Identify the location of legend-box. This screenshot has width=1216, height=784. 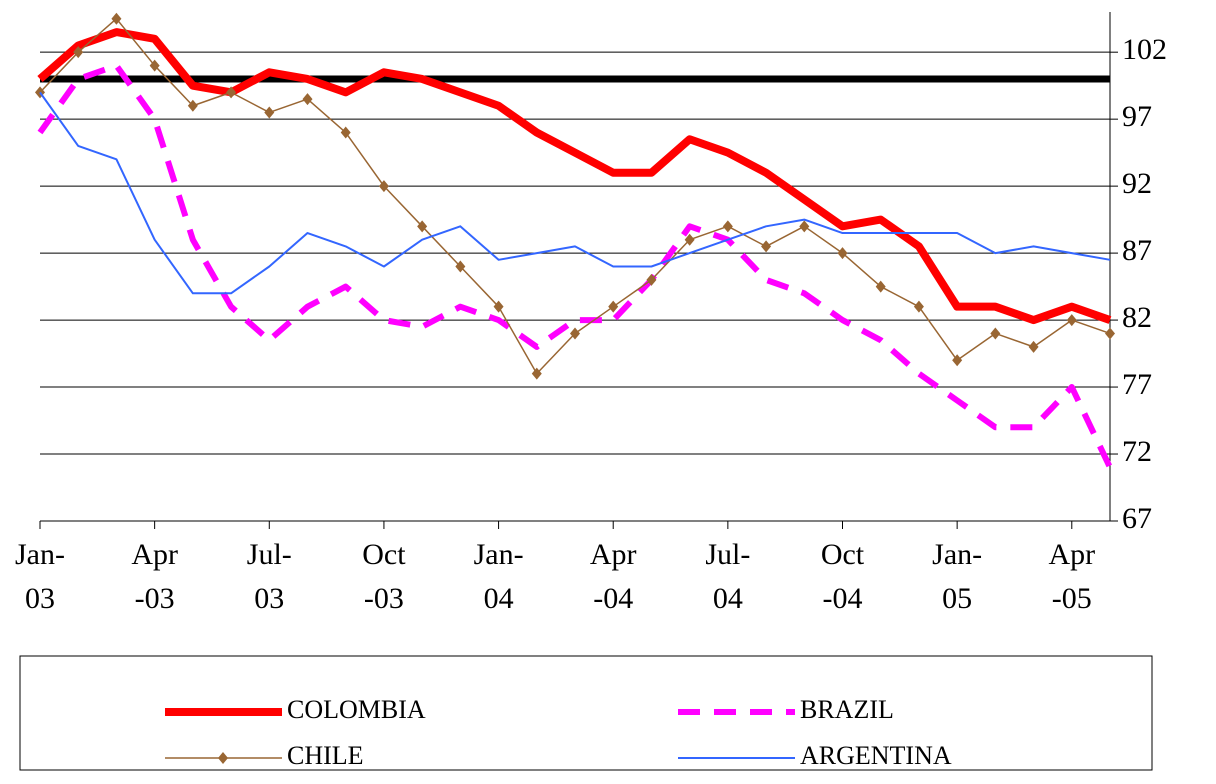
(586, 713).